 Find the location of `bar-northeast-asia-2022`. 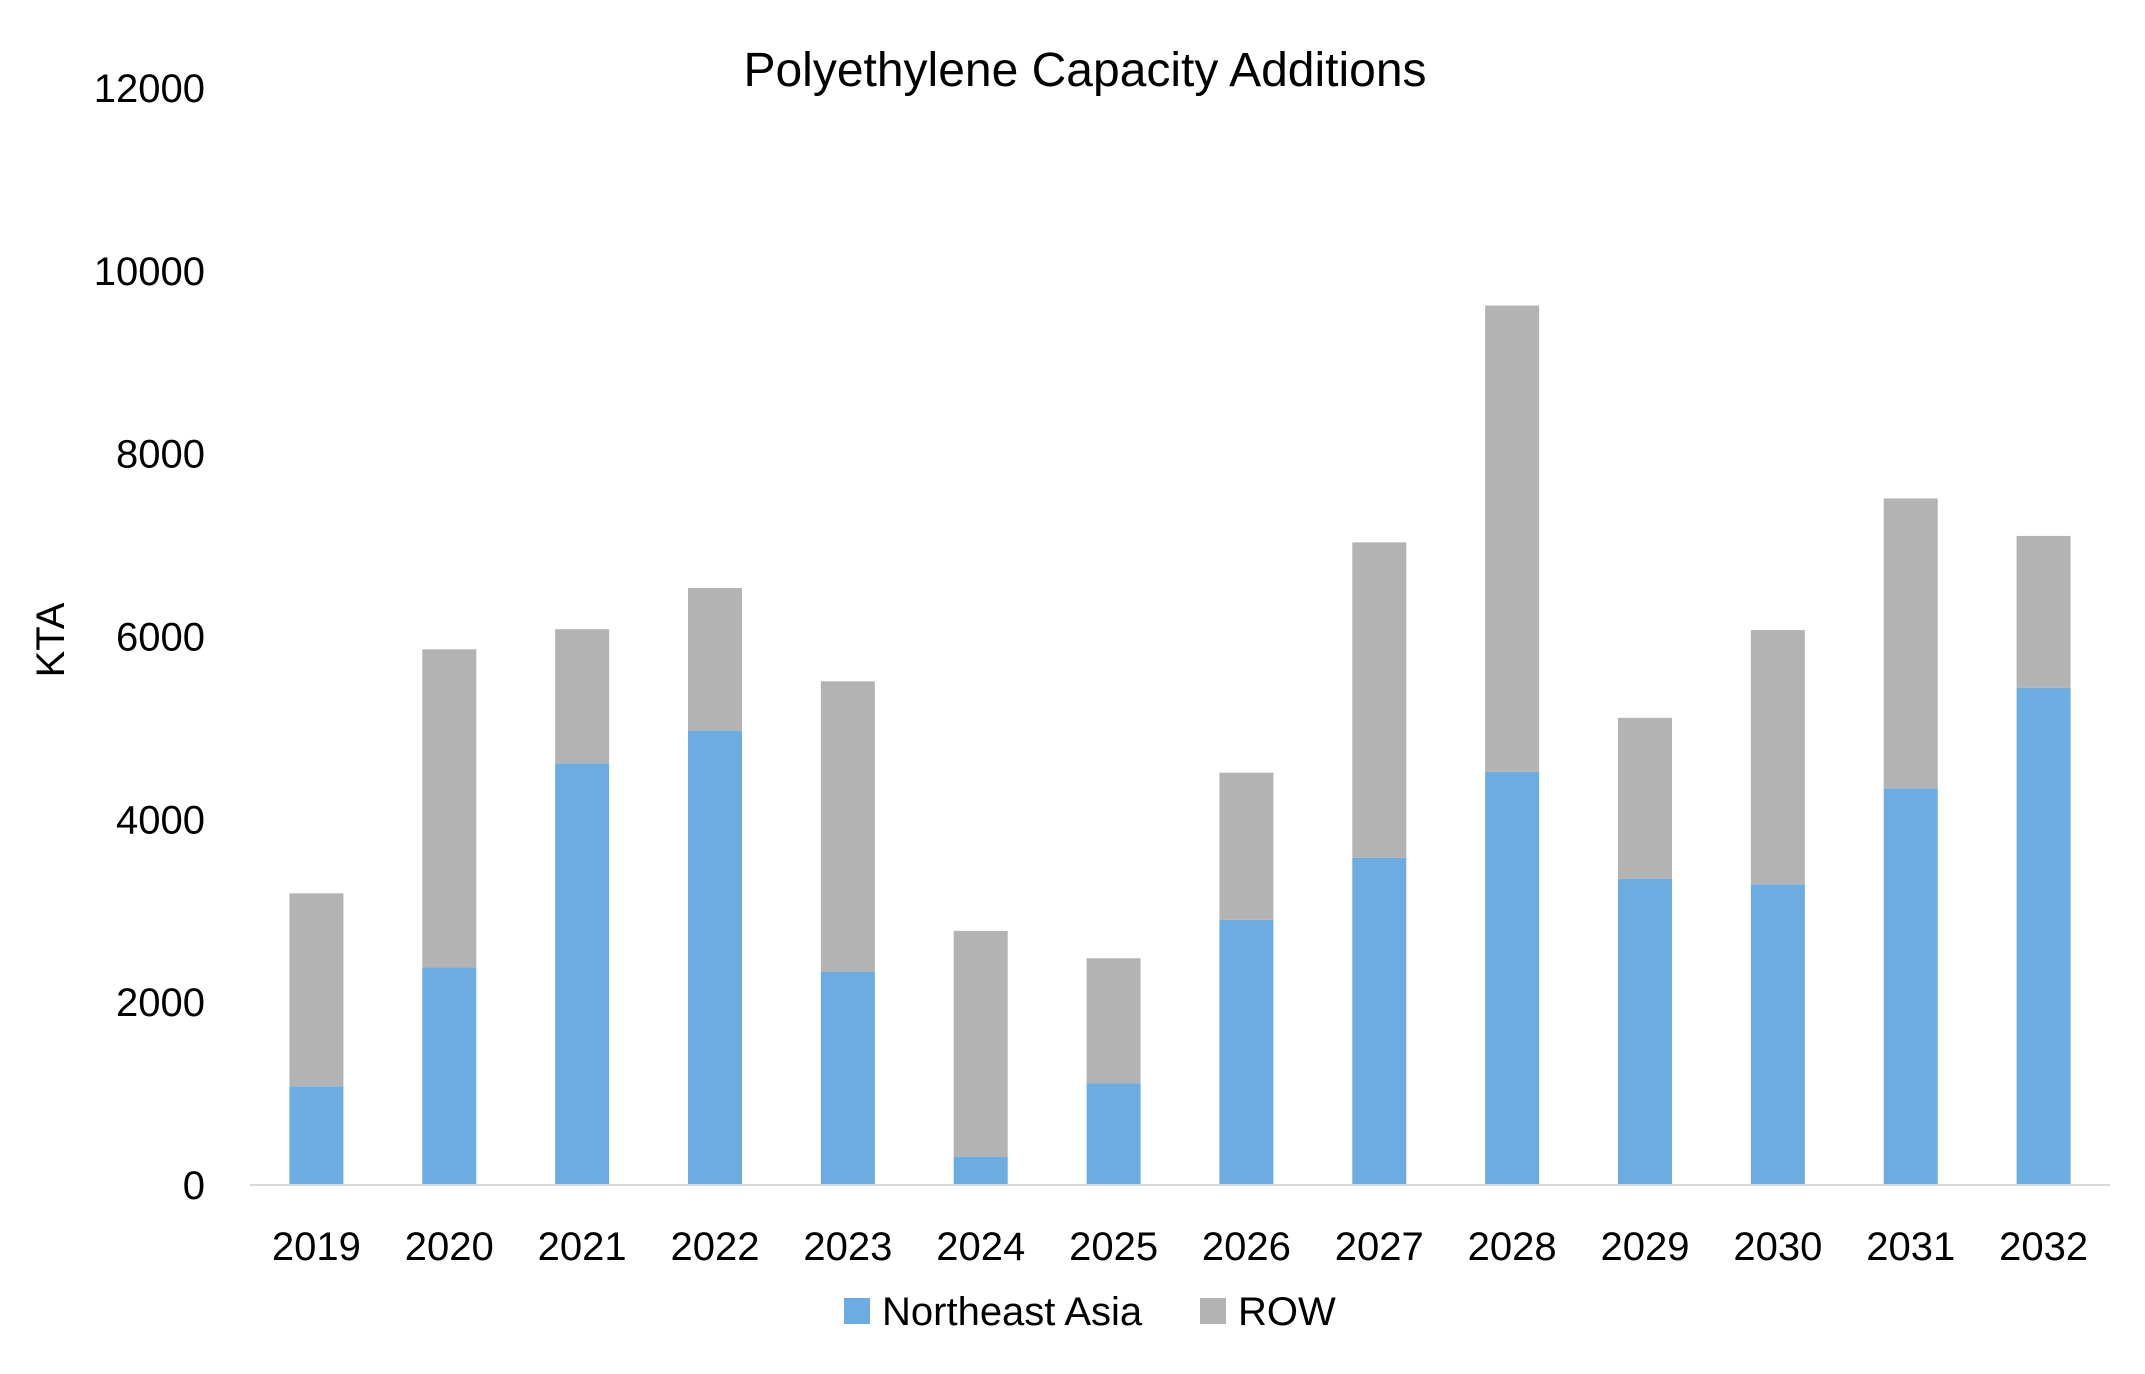

bar-northeast-asia-2022 is located at coordinates (715, 957).